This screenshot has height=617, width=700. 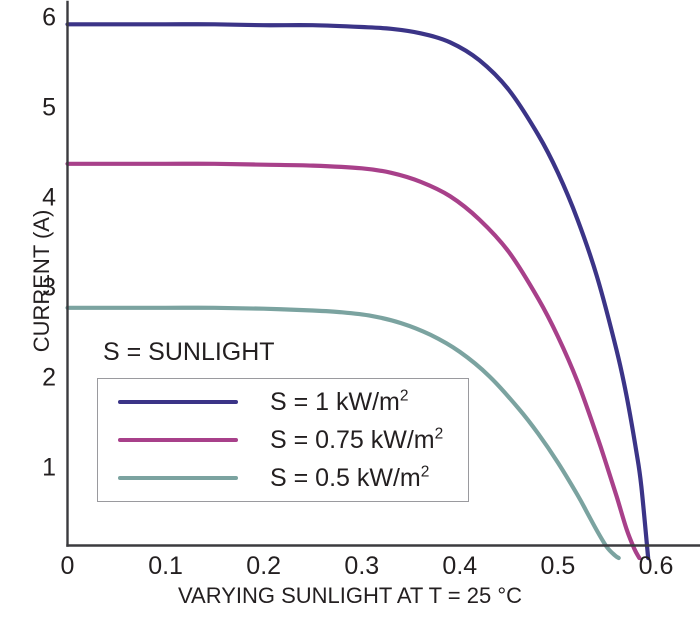 I want to click on legend-item-0: S = 1 kW/m2, so click(x=283, y=402).